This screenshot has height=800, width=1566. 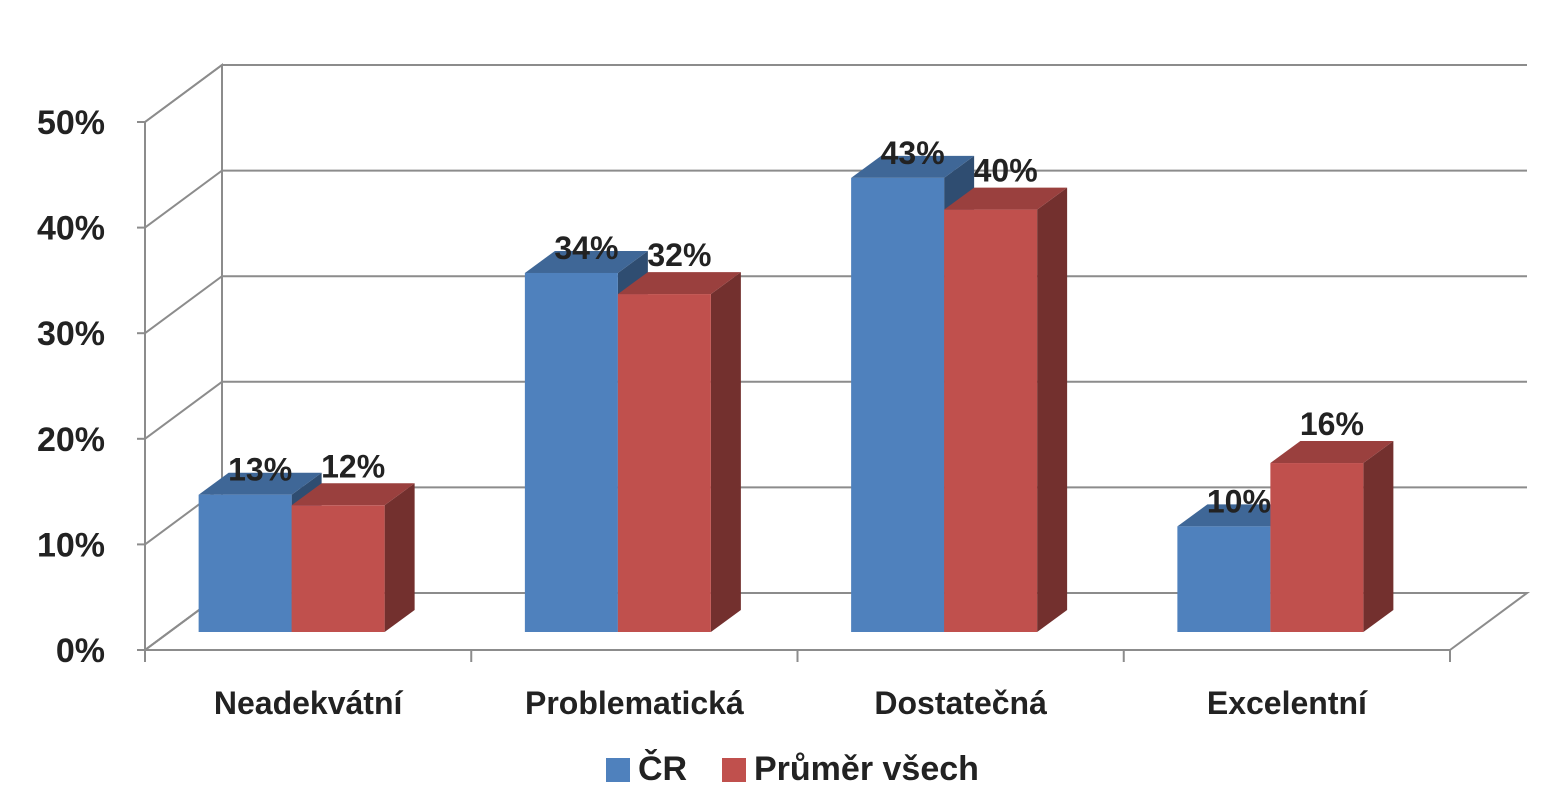 I want to click on y-tick-label: 30%, so click(x=71, y=334).